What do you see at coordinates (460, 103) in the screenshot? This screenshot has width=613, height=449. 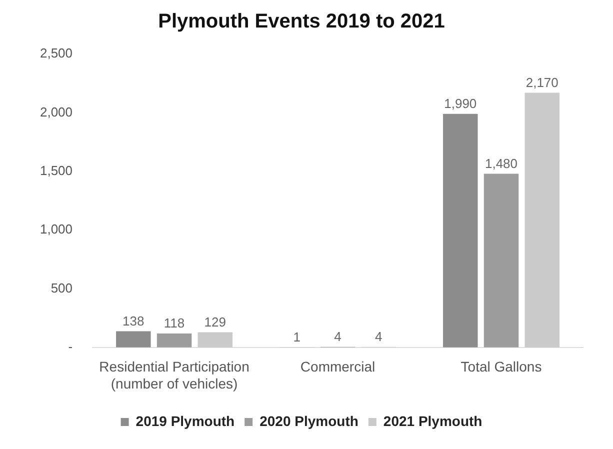 I see `data-label: 1,990` at bounding box center [460, 103].